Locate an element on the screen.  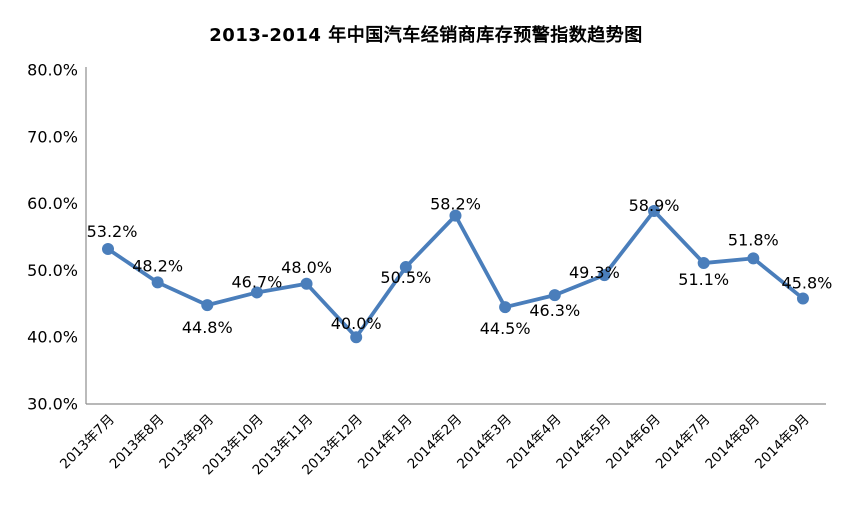
x-axis-tick-label: 2014年9月 is located at coordinates (782, 442).